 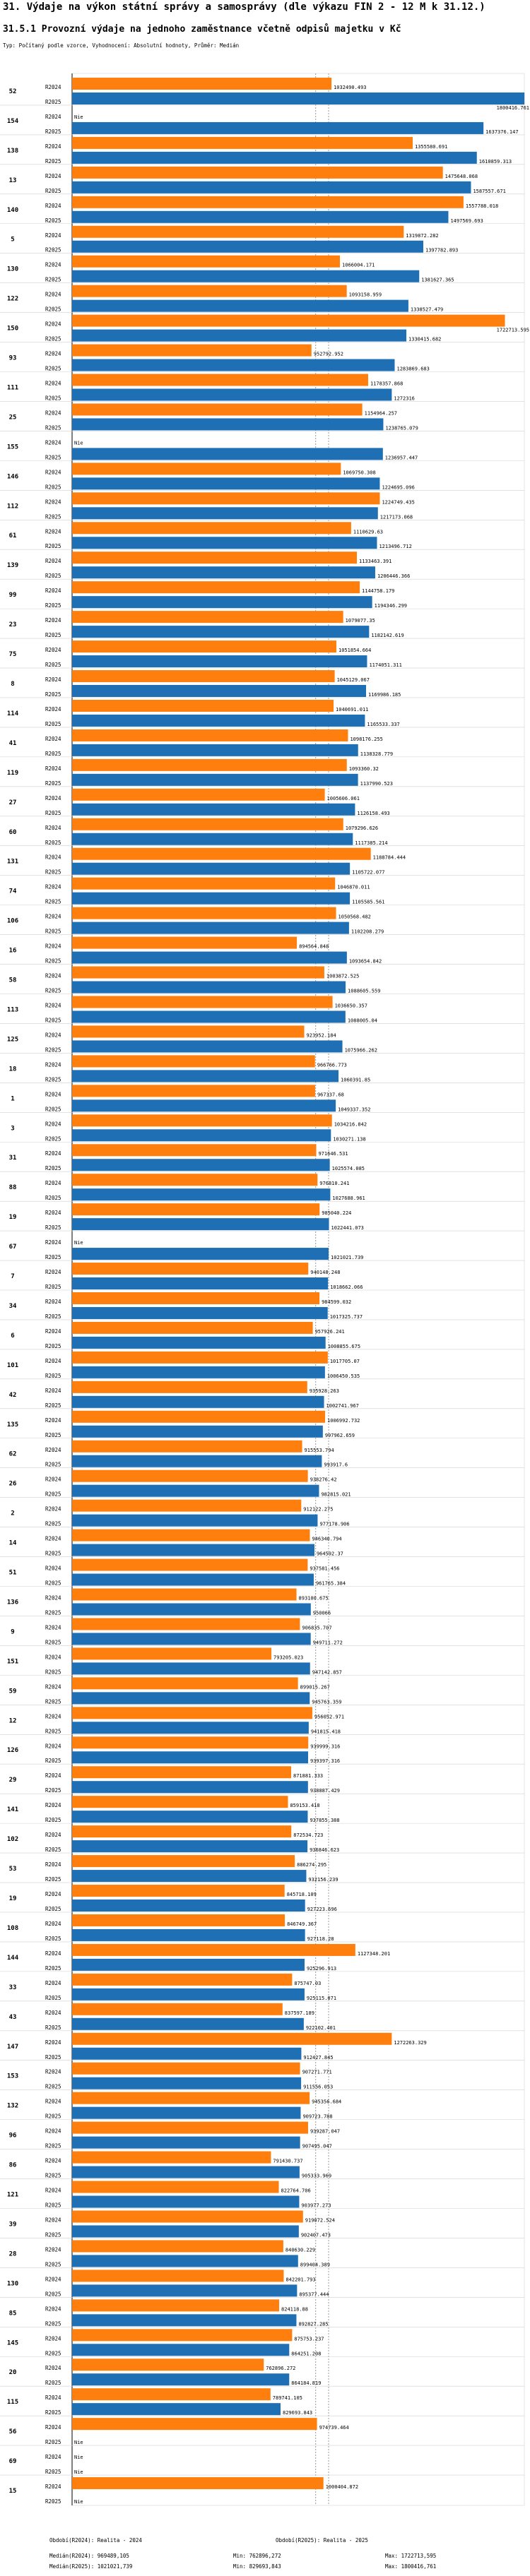 I want to click on value-label: 894564.848, so click(x=314, y=947).